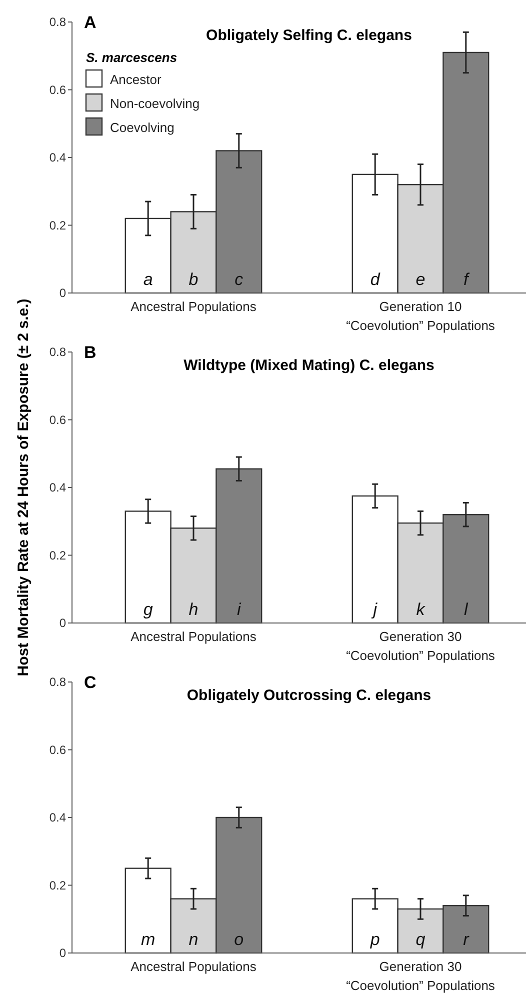  I want to click on data-label: d, so click(375, 279).